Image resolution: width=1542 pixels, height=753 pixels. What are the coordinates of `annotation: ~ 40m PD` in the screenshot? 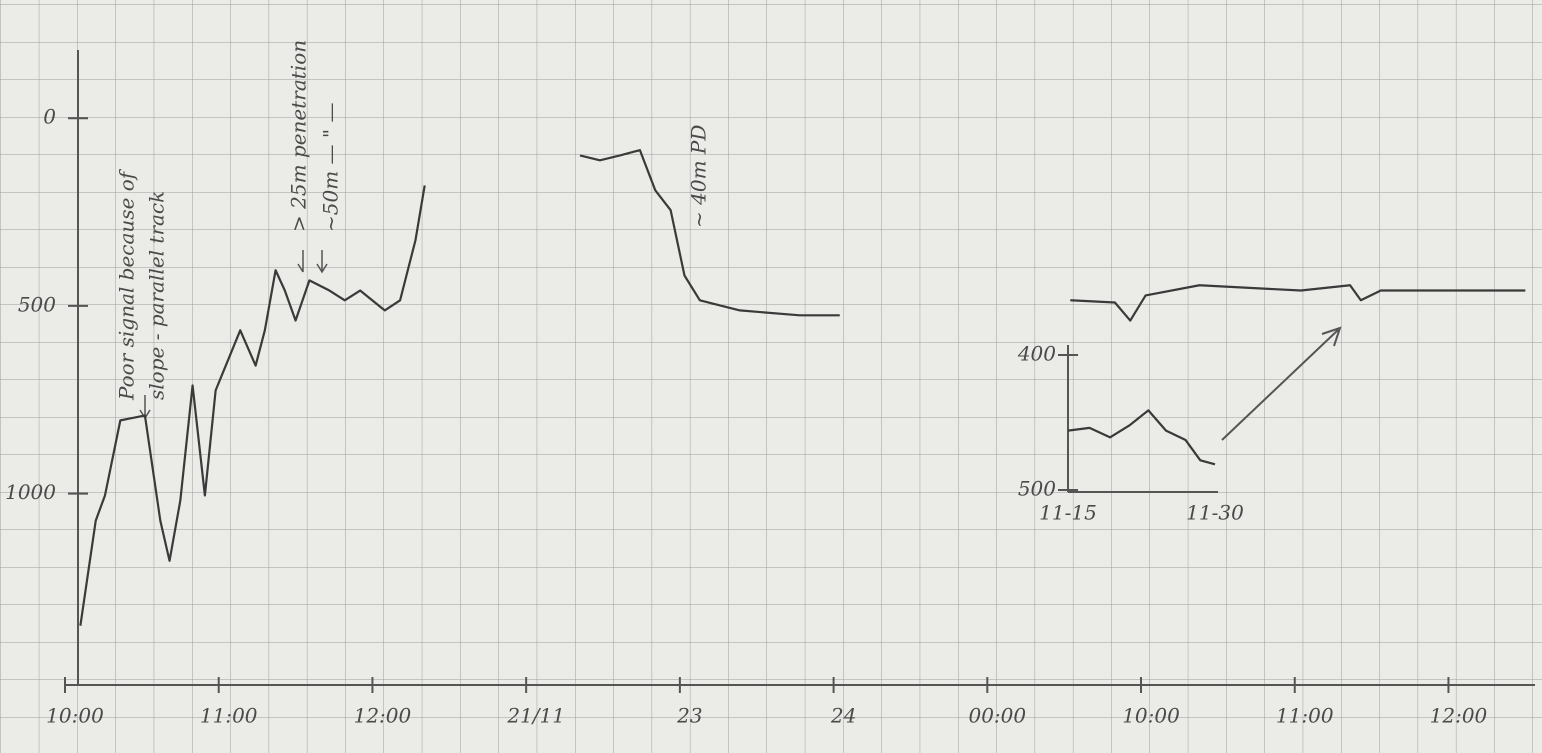 It's located at (699, 176).